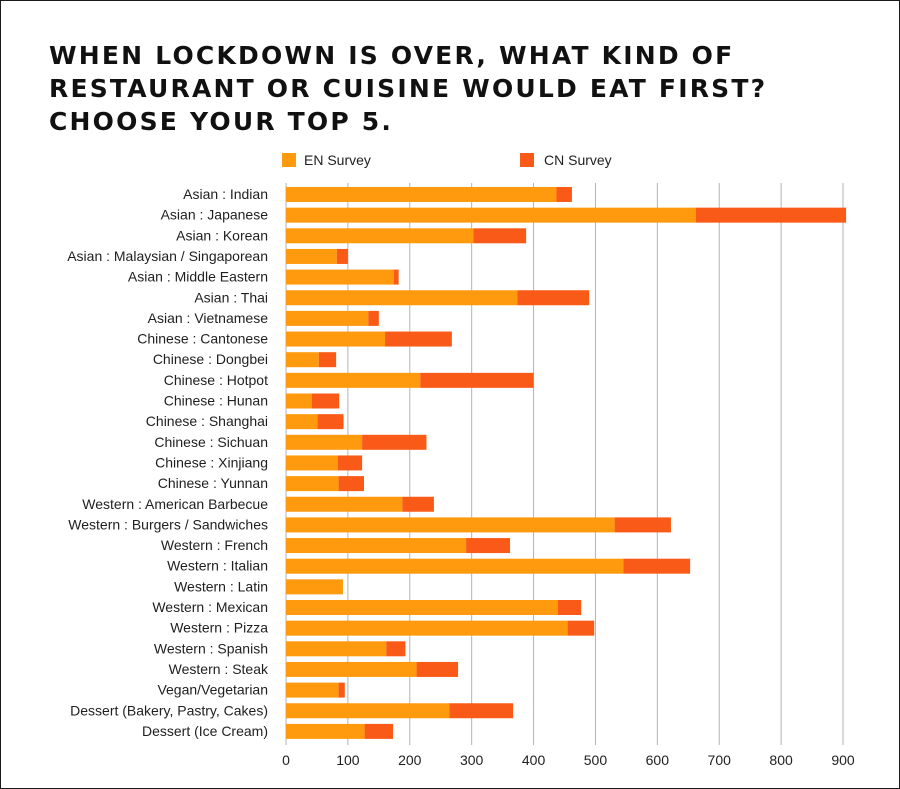  Describe the element at coordinates (216, 401) in the screenshot. I see `category-label-chinese-hunan: Chinese : Hunan` at that location.